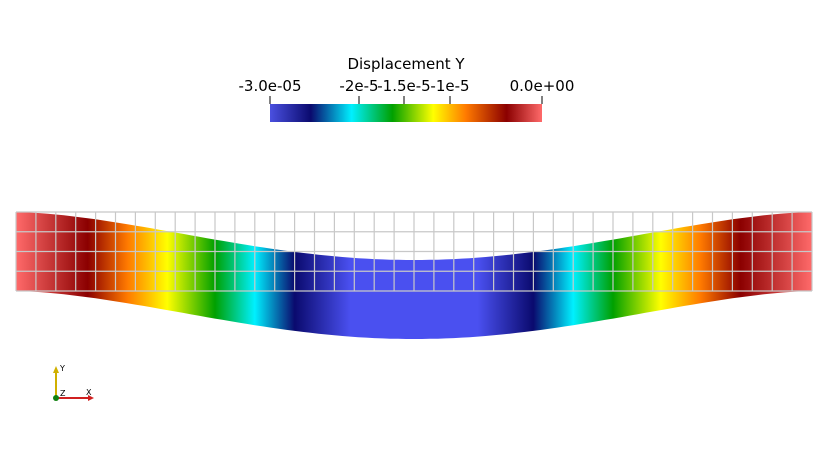  Describe the element at coordinates (406, 64) in the screenshot. I see `colorbar-title: Displacement Y` at that location.